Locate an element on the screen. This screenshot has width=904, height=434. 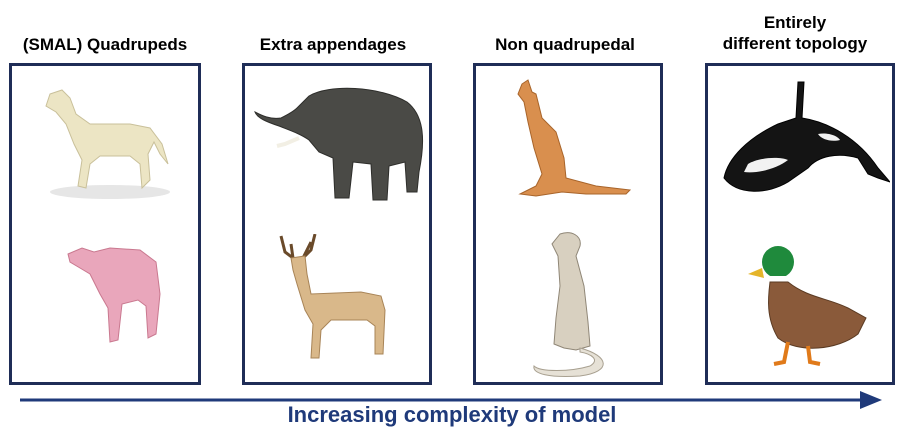
column-title-different-topology: Entirely different topology is located at coordinates (795, 33).